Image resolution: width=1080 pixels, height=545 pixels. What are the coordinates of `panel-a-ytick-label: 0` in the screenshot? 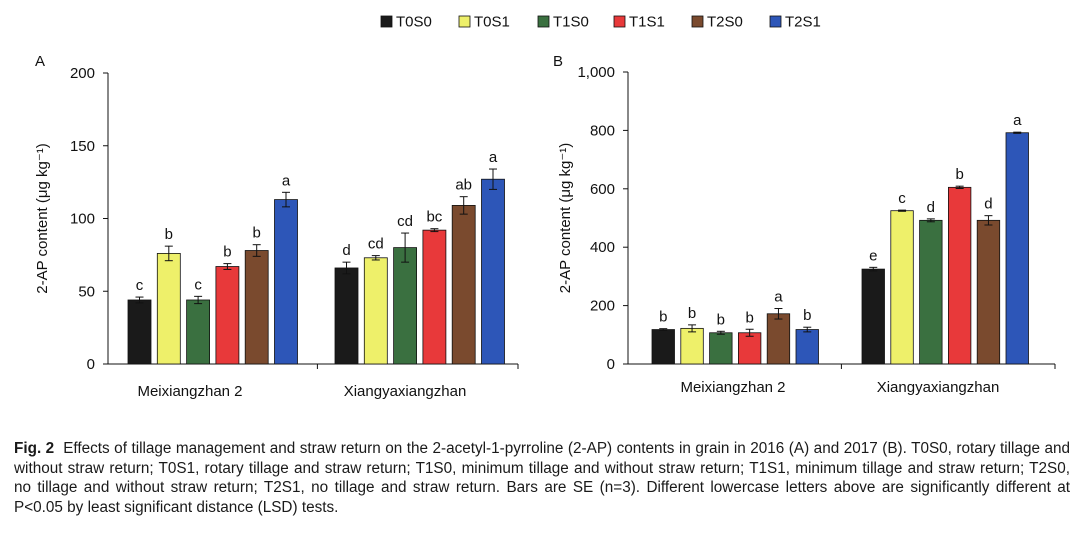 It's located at (91, 364).